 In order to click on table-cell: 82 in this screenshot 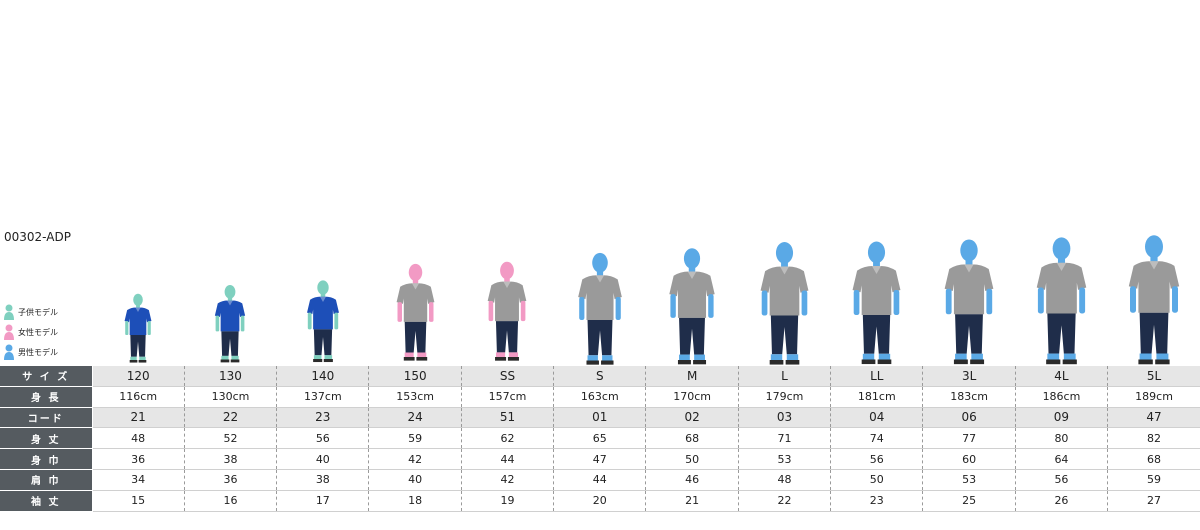, I will do `click(1153, 438)`.